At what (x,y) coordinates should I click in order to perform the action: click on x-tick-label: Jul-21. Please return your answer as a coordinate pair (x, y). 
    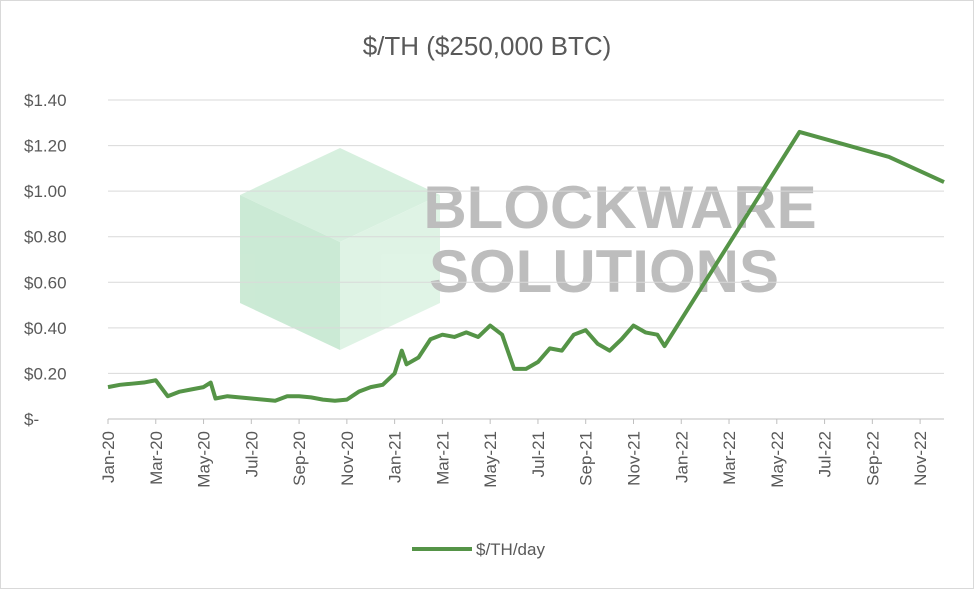
    Looking at the image, I should click on (538, 454).